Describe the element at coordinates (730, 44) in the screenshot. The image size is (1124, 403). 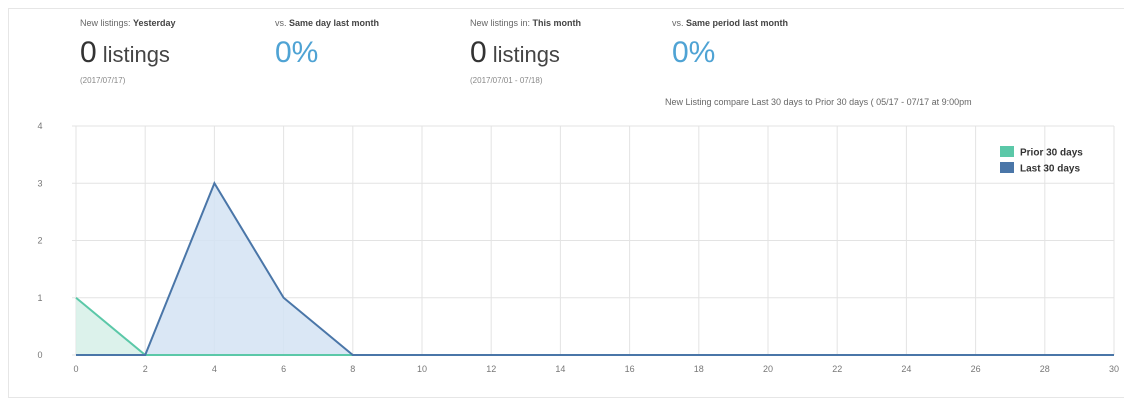
I see `kpi-same-period-last-month: vs. Same period last month 0%` at that location.